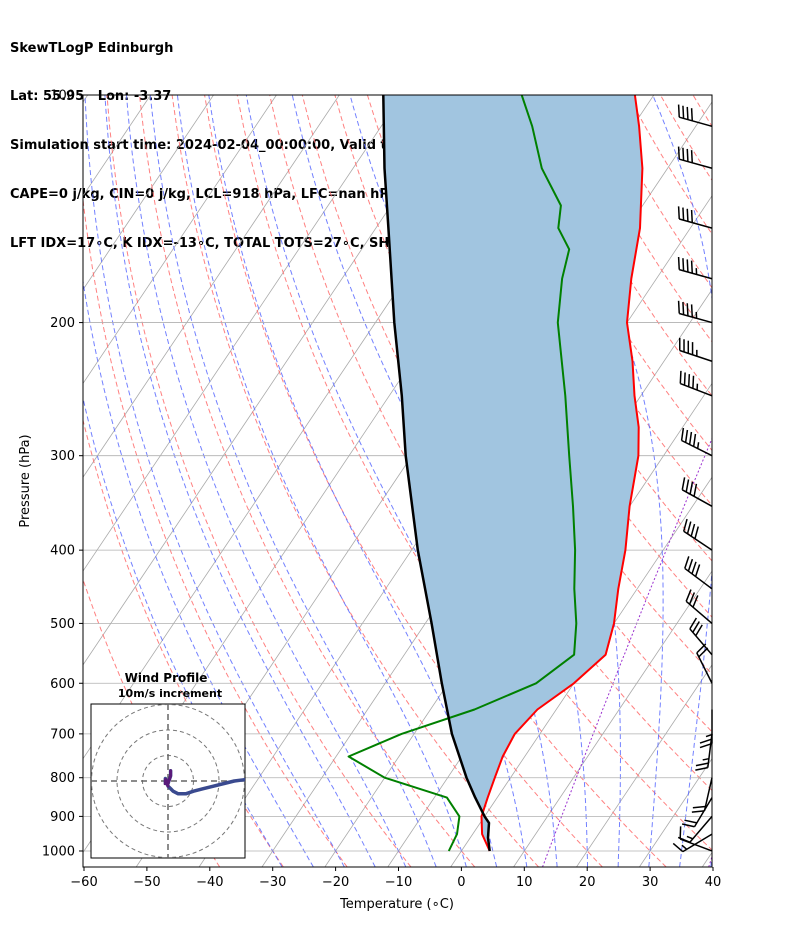 This screenshot has height=937, width=794. What do you see at coordinates (209, 882) in the screenshot?
I see `x-tick-label: −40` at bounding box center [209, 882].